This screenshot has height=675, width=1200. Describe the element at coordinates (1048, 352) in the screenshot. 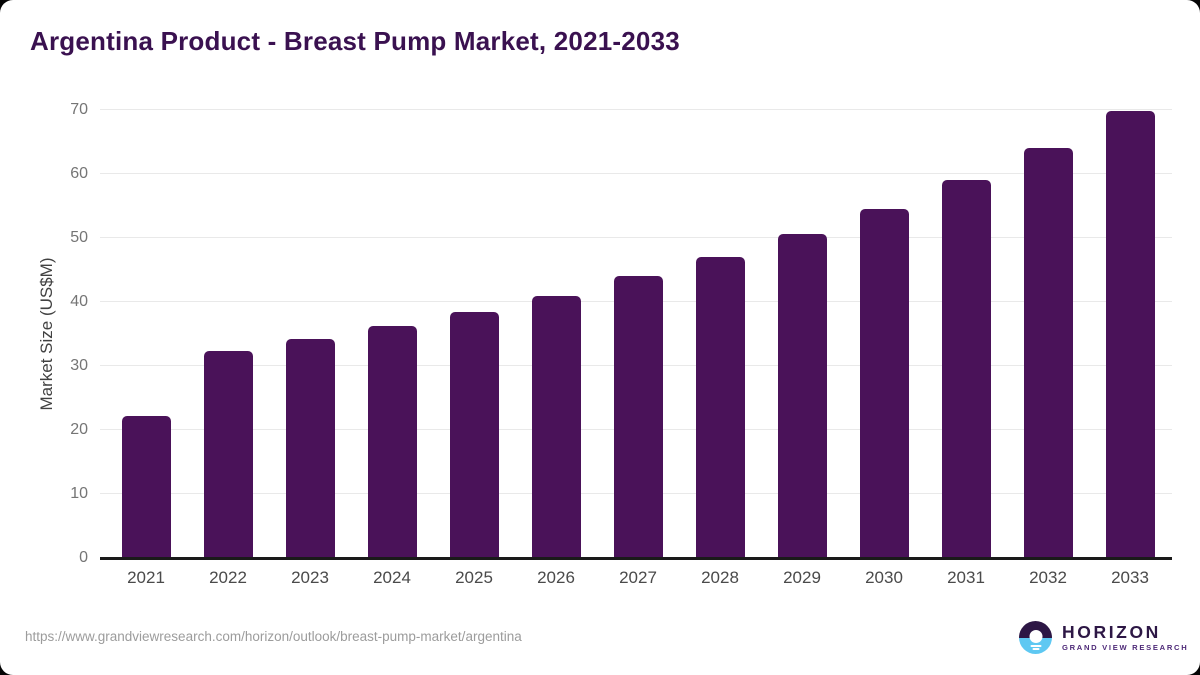

I see `bar-2032` at that location.